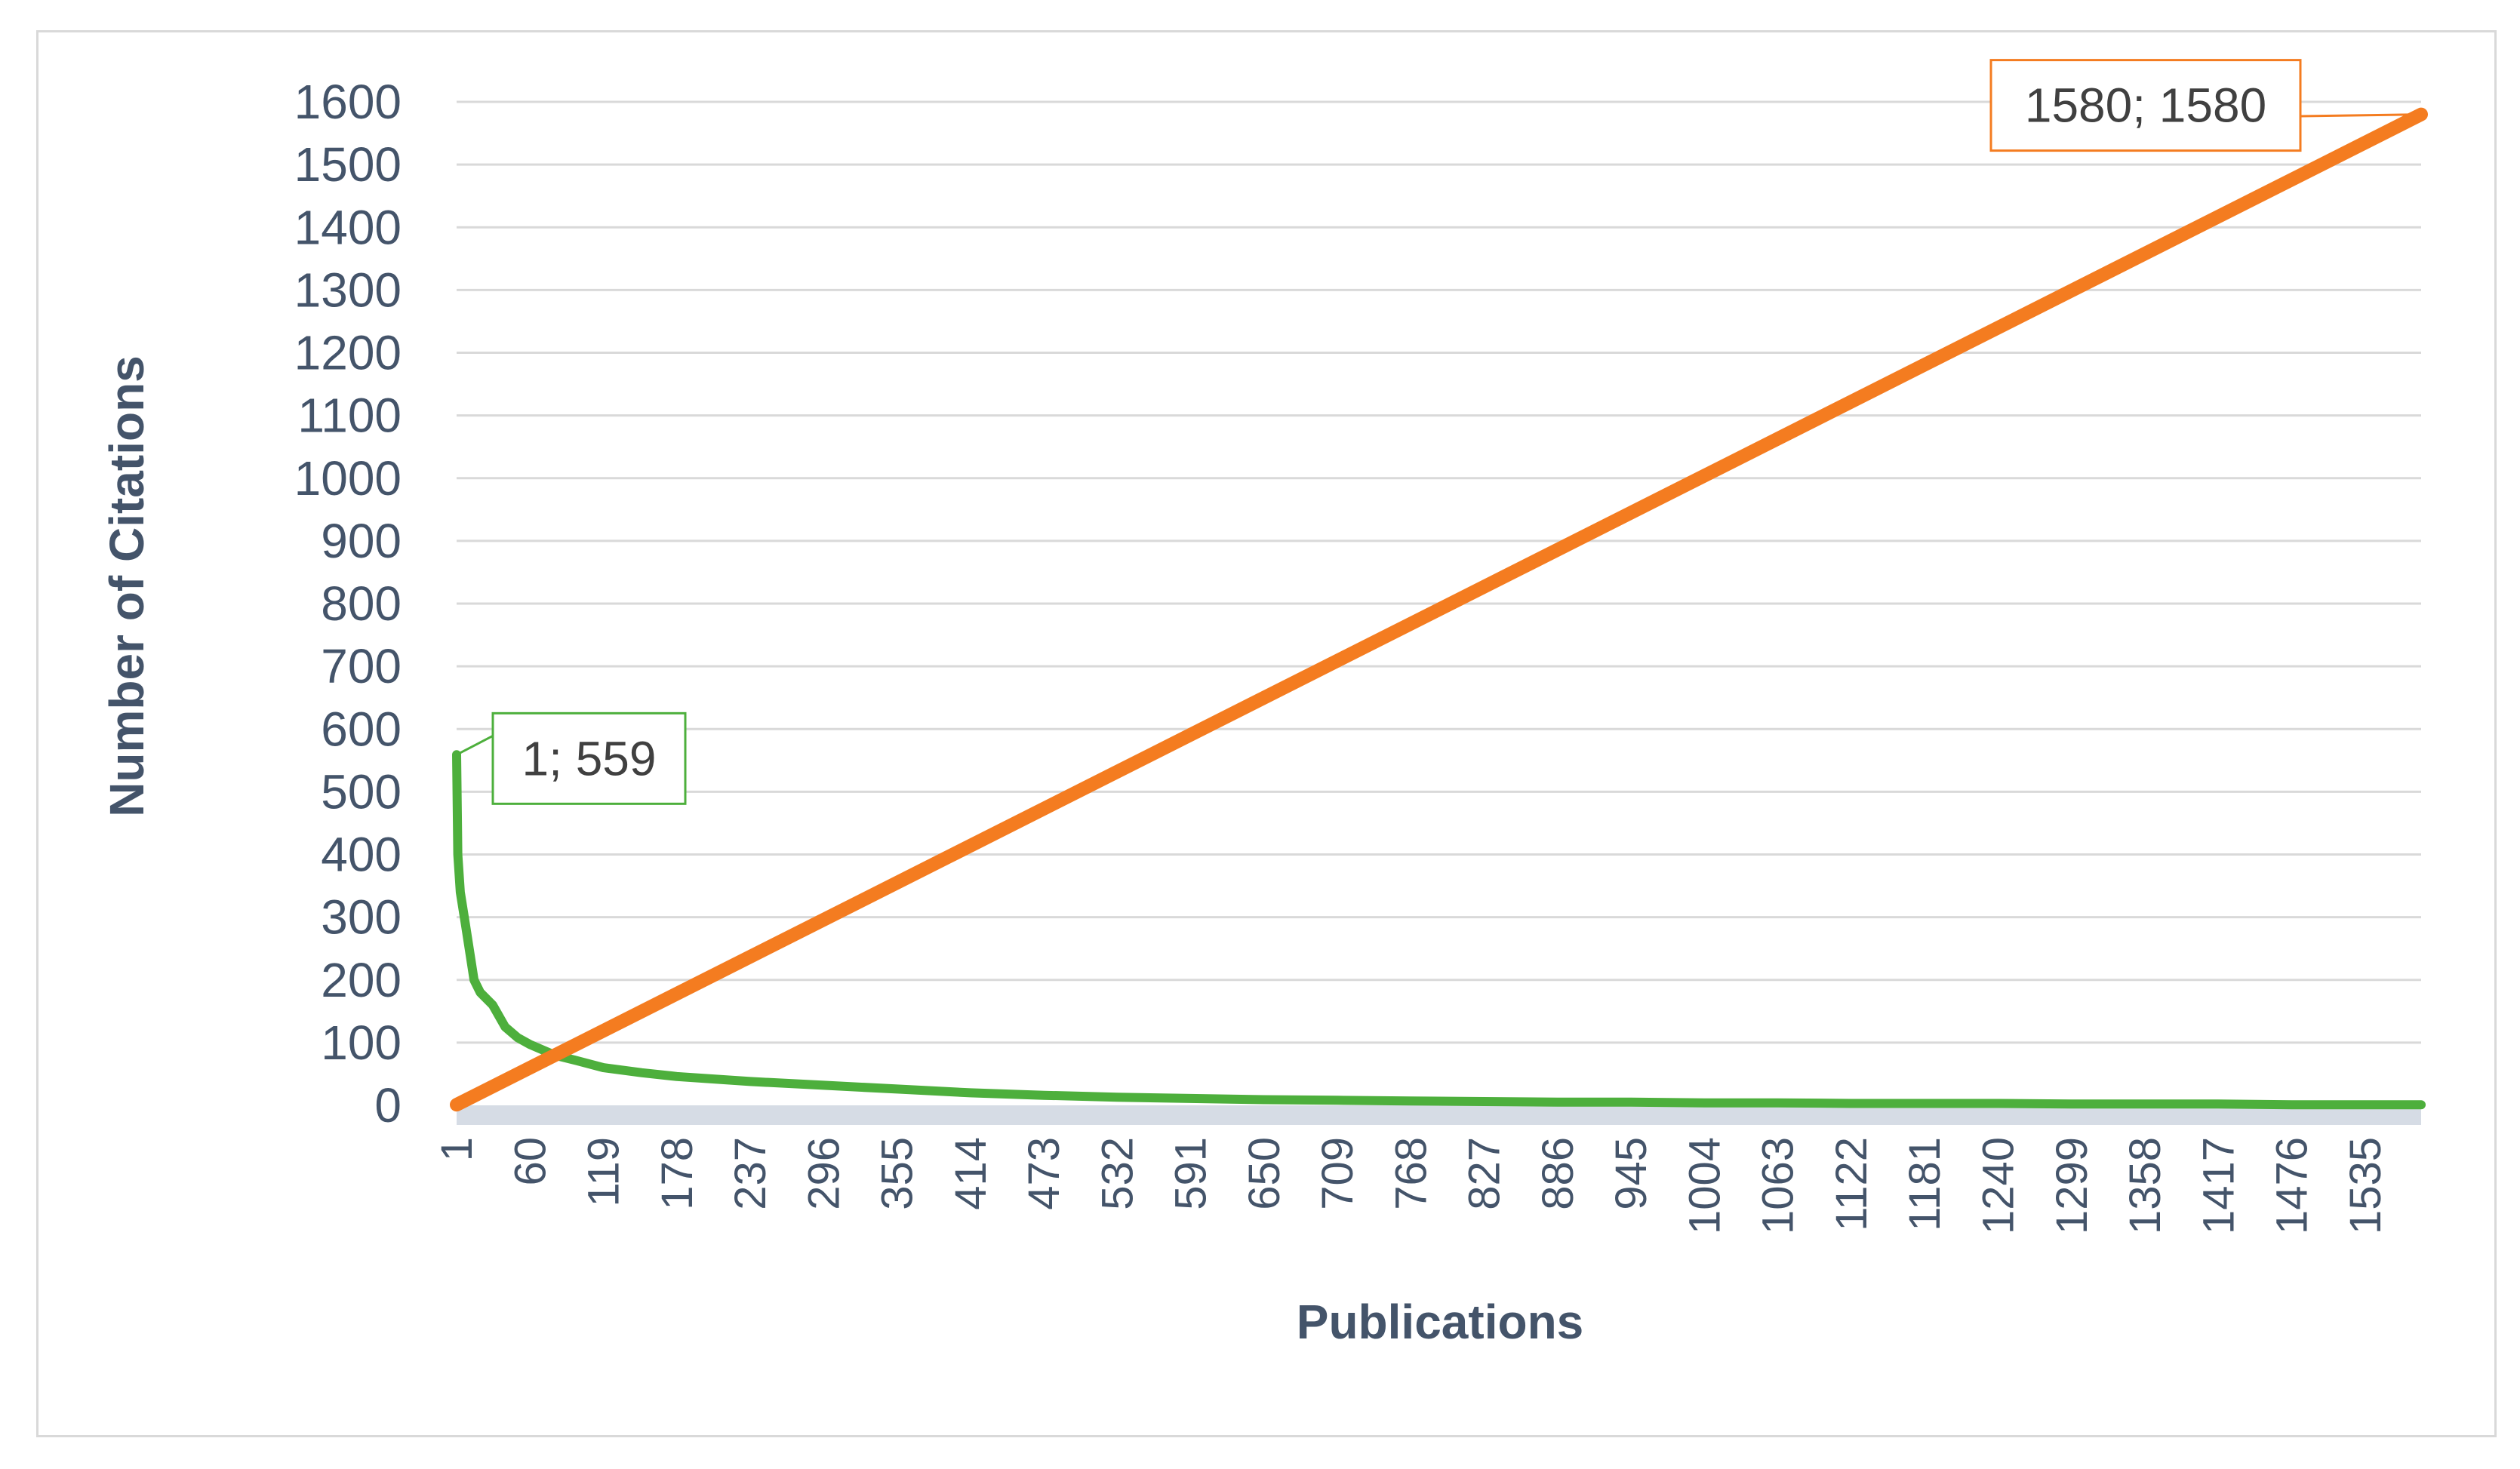  What do you see at coordinates (1117, 1173) in the screenshot?
I see `x-tick-label: 532` at bounding box center [1117, 1173].